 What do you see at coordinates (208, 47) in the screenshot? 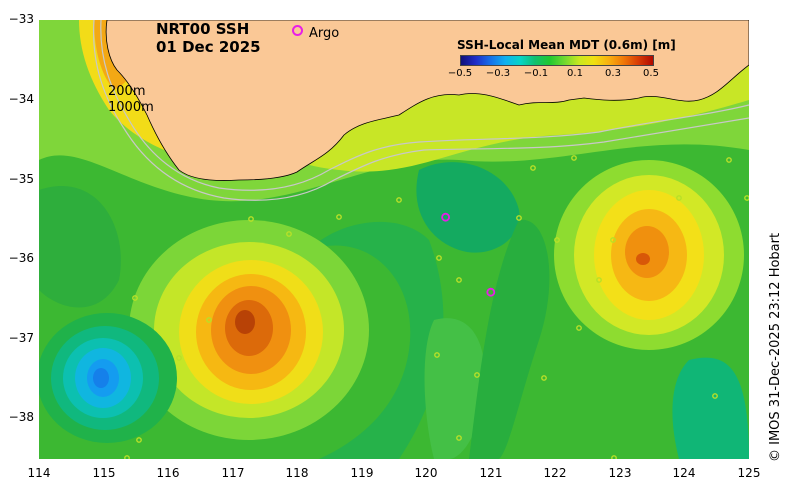
I see `title-date: 01 Dec 2025` at bounding box center [208, 47].